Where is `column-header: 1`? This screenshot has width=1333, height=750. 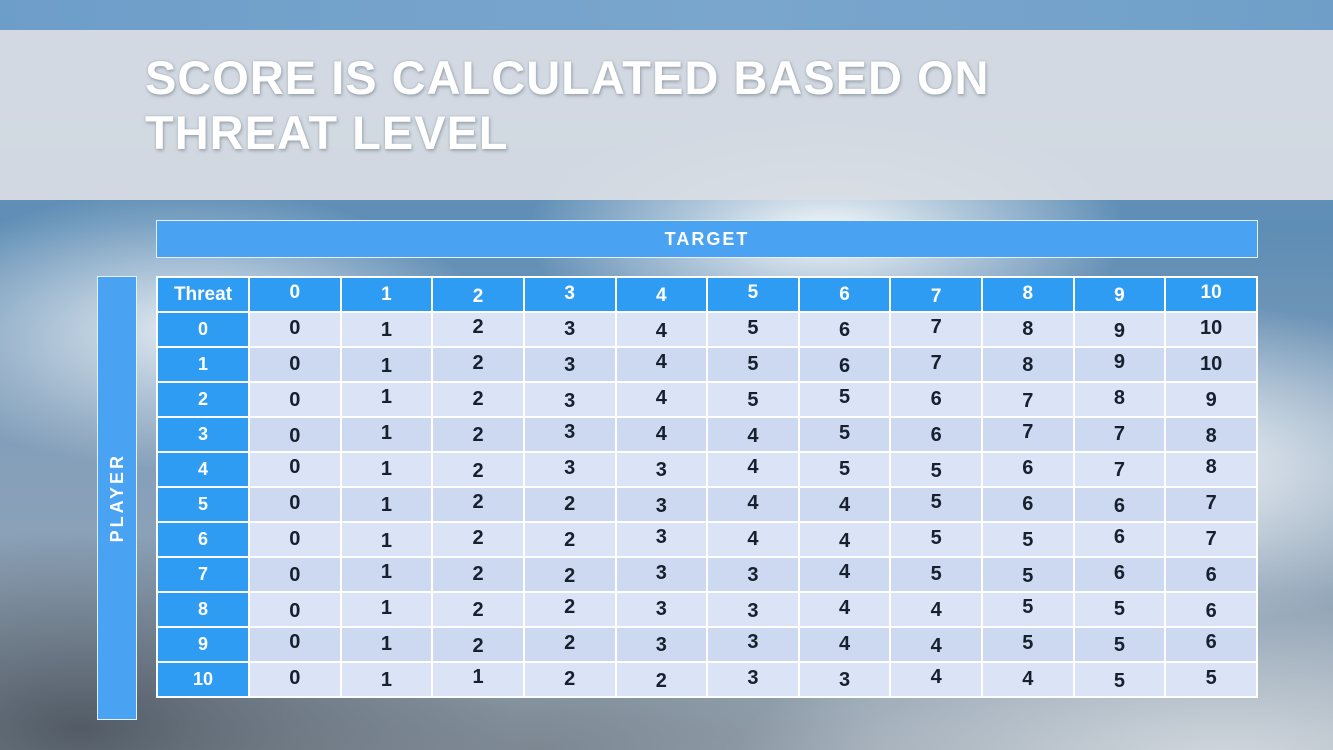
column-header: 1 is located at coordinates (386, 294).